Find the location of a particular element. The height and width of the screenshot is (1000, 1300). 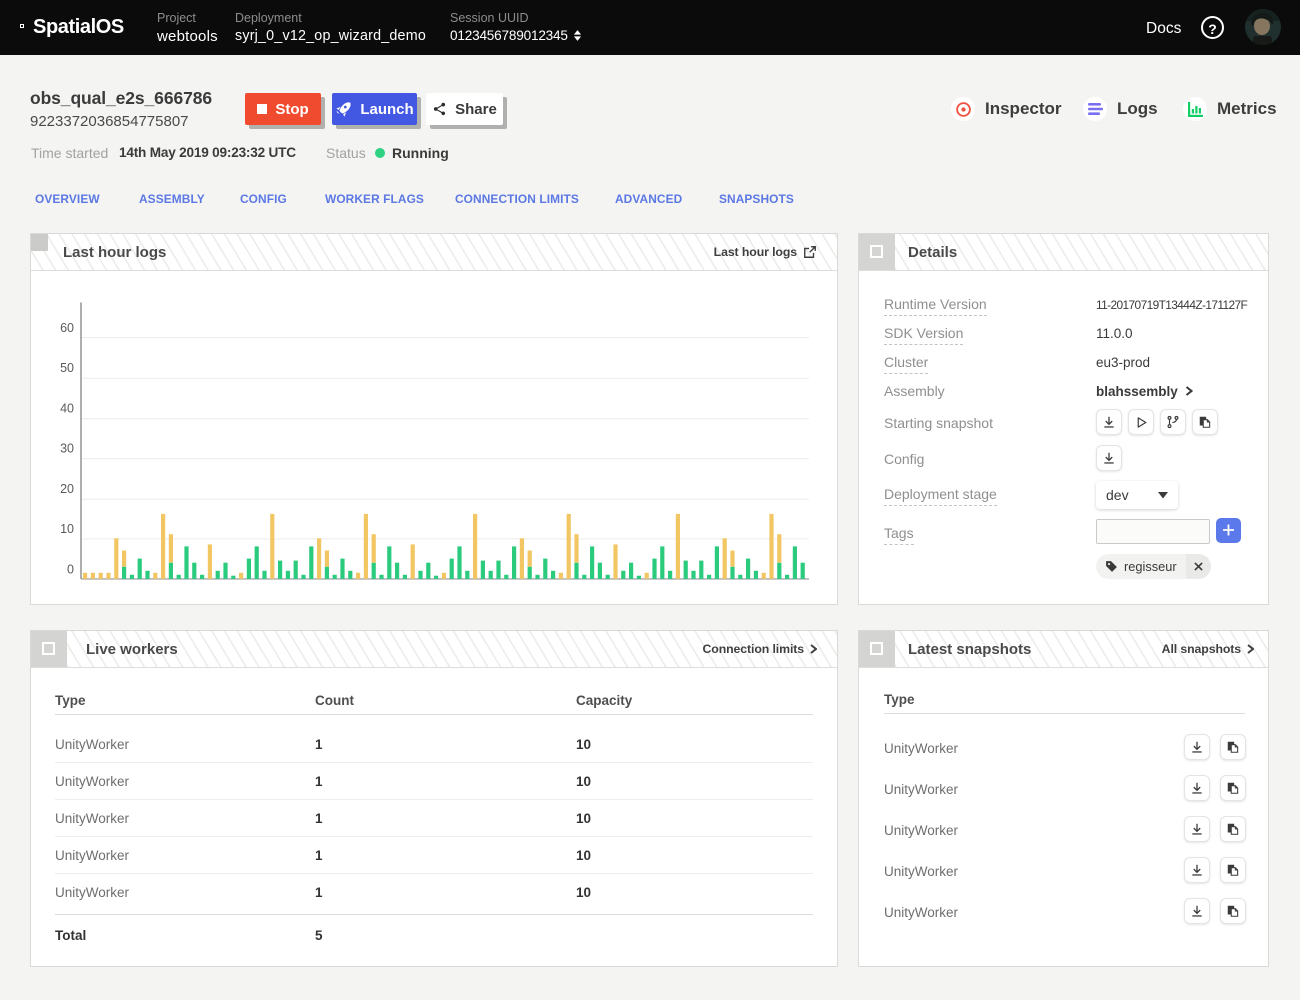

svg-text: 60 is located at coordinates (67, 328).